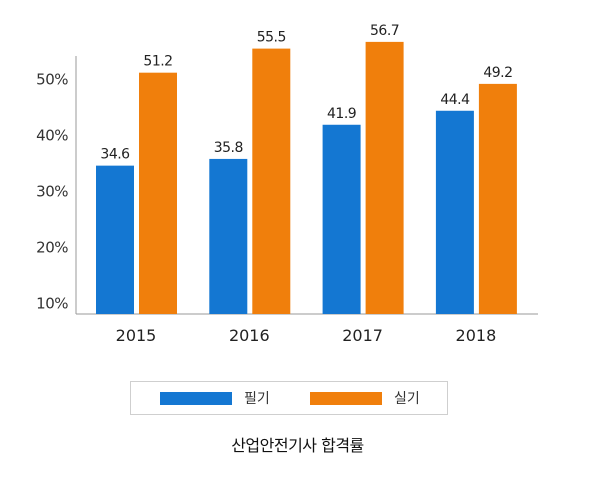 The height and width of the screenshot is (480, 595). What do you see at coordinates (271, 181) in the screenshot?
I see `bar-2-2016` at bounding box center [271, 181].